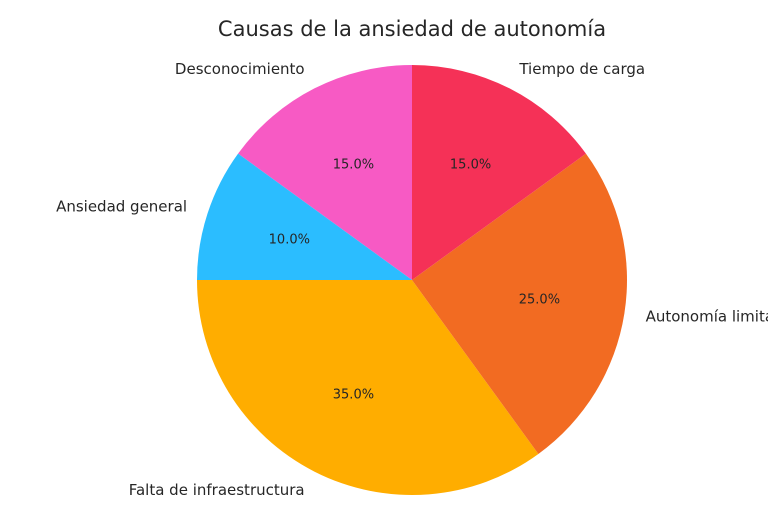 This screenshot has height=514, width=768. Describe the element at coordinates (353, 394) in the screenshot. I see `pie-percent-label: 35.0%` at that location.